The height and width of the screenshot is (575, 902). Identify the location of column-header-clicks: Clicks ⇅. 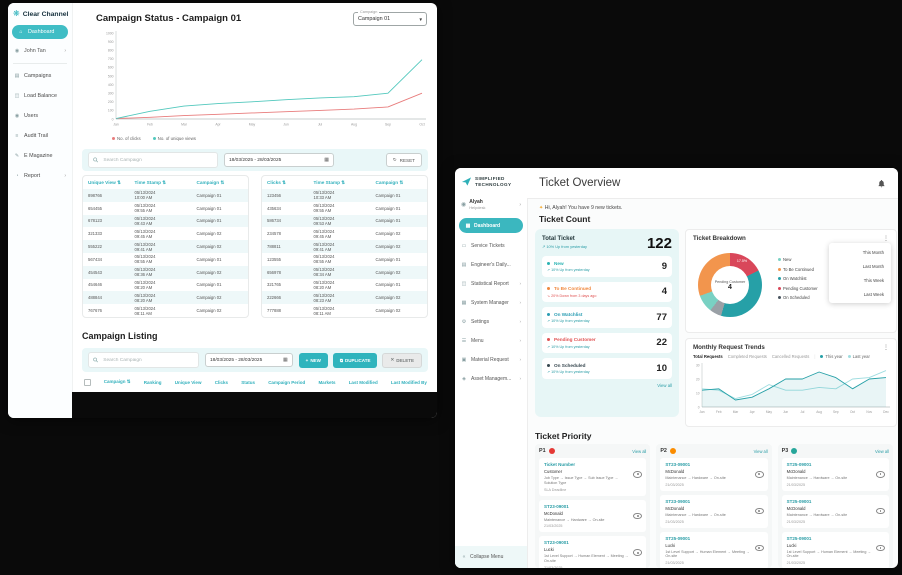
(277, 182).